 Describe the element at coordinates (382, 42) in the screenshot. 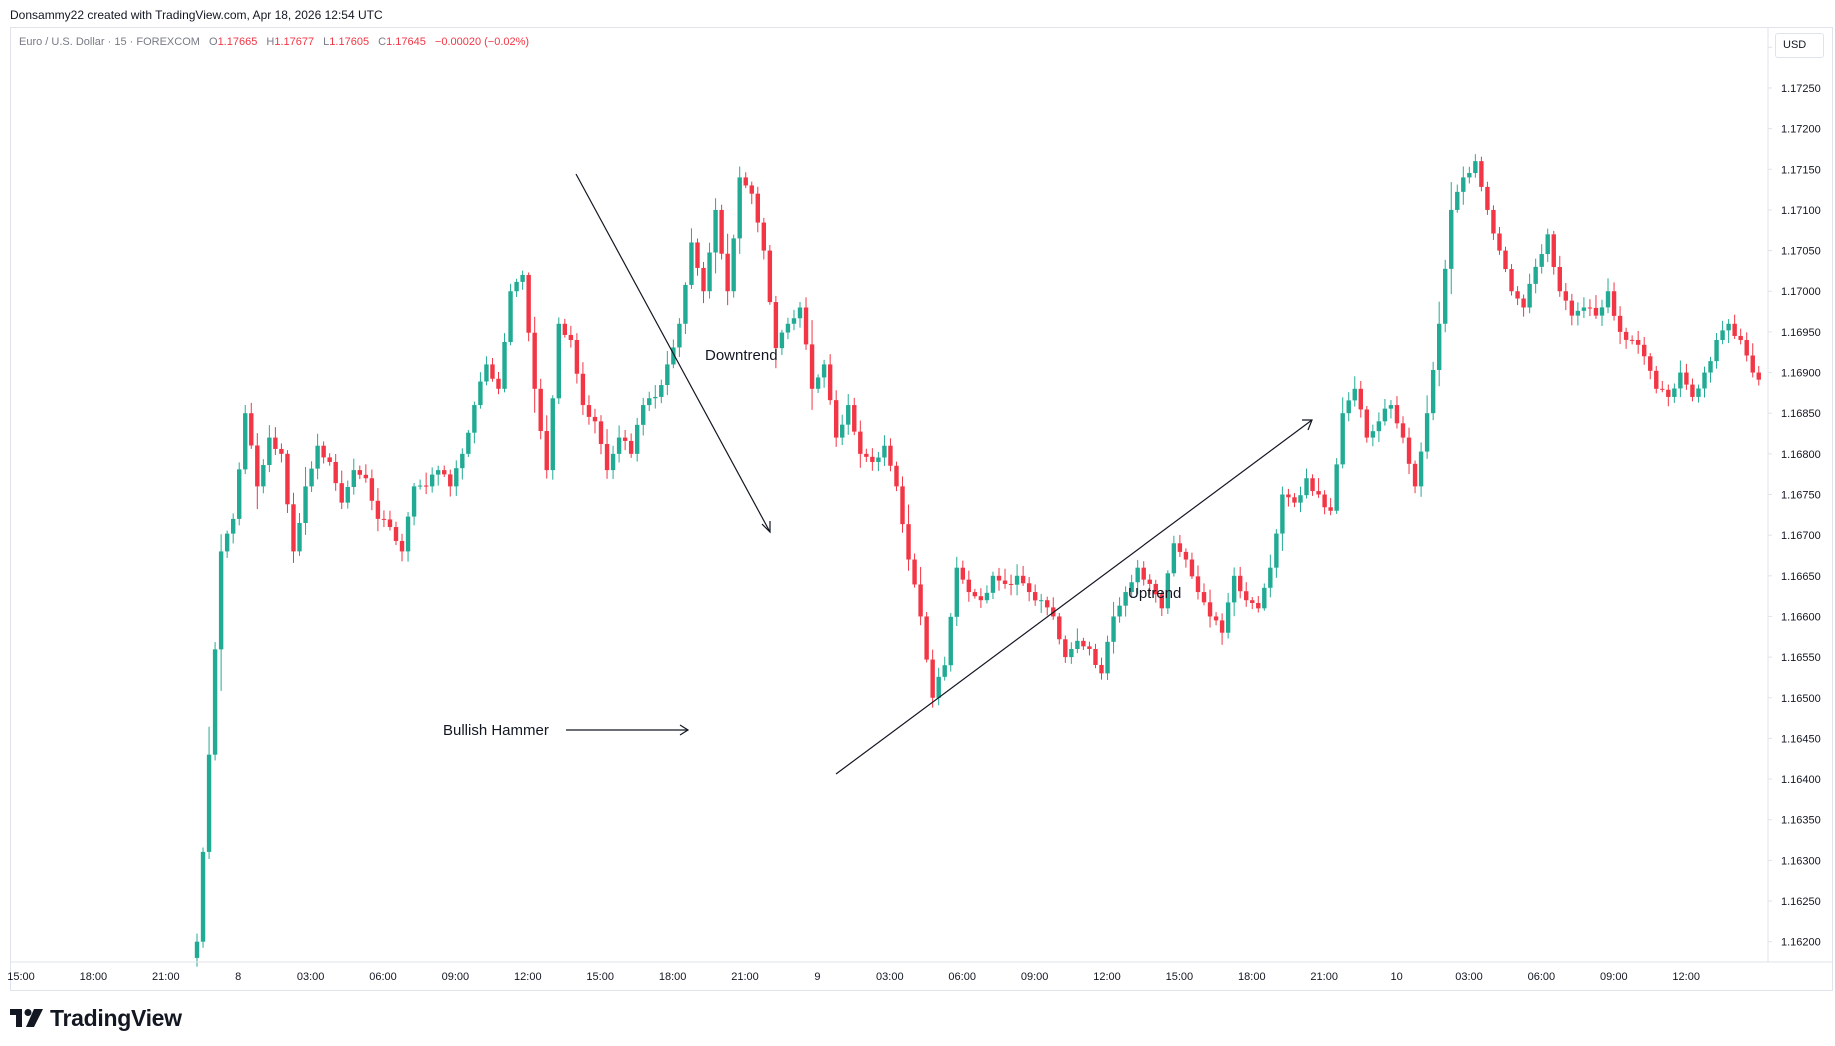

I see `close-label: C` at that location.